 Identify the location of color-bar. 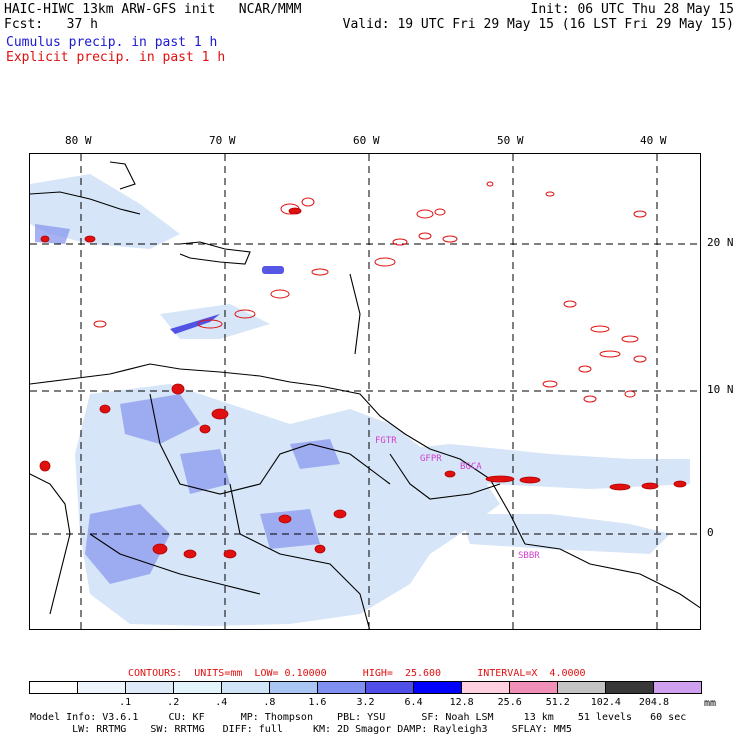
(365, 687).